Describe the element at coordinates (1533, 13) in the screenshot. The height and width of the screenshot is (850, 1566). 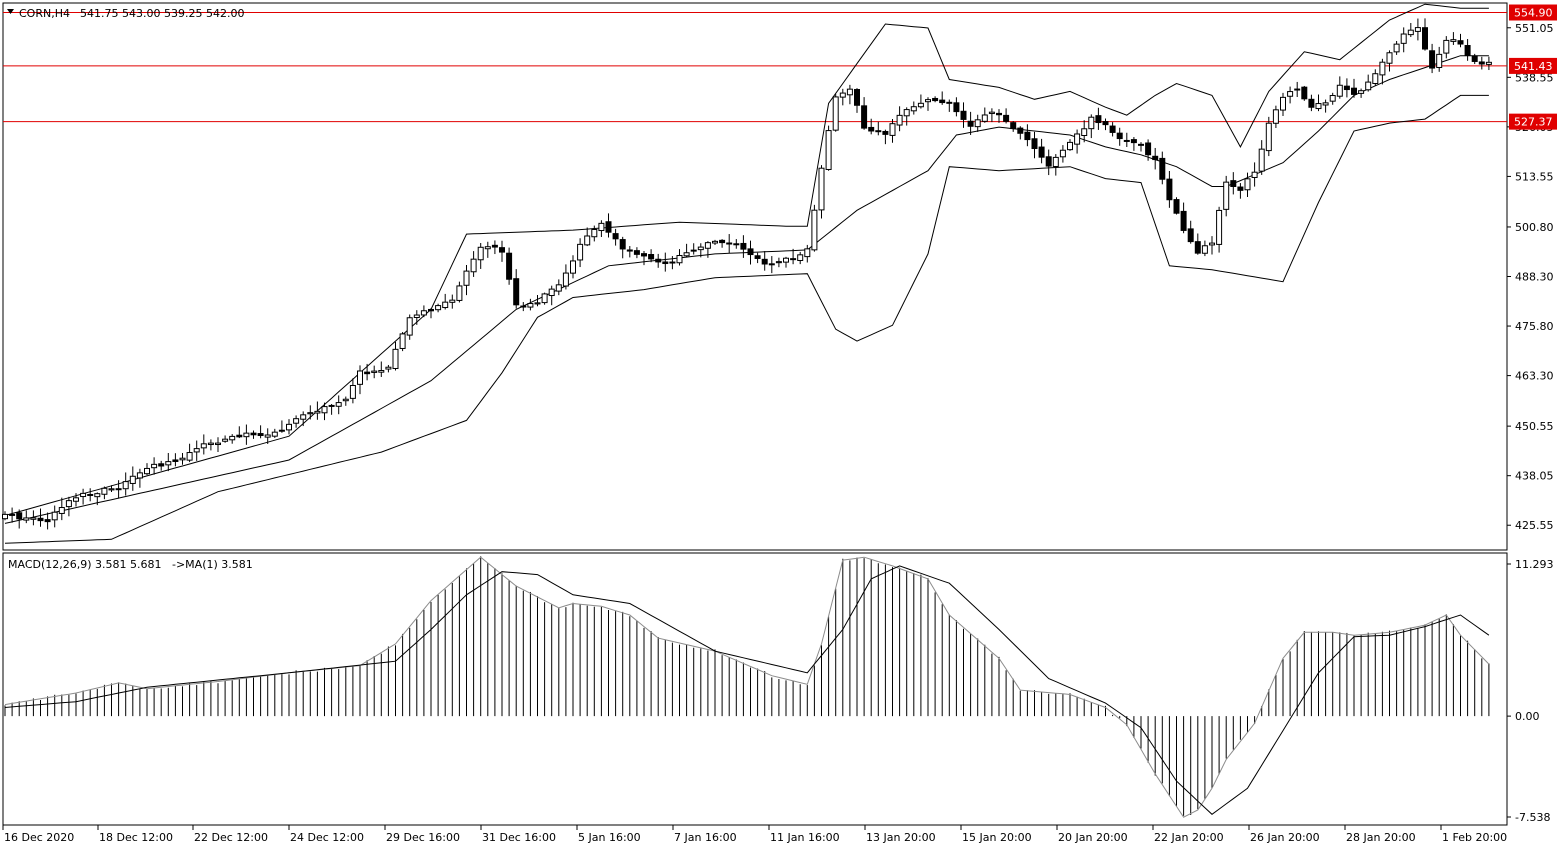
I see `level-label-0: 554.90` at that location.